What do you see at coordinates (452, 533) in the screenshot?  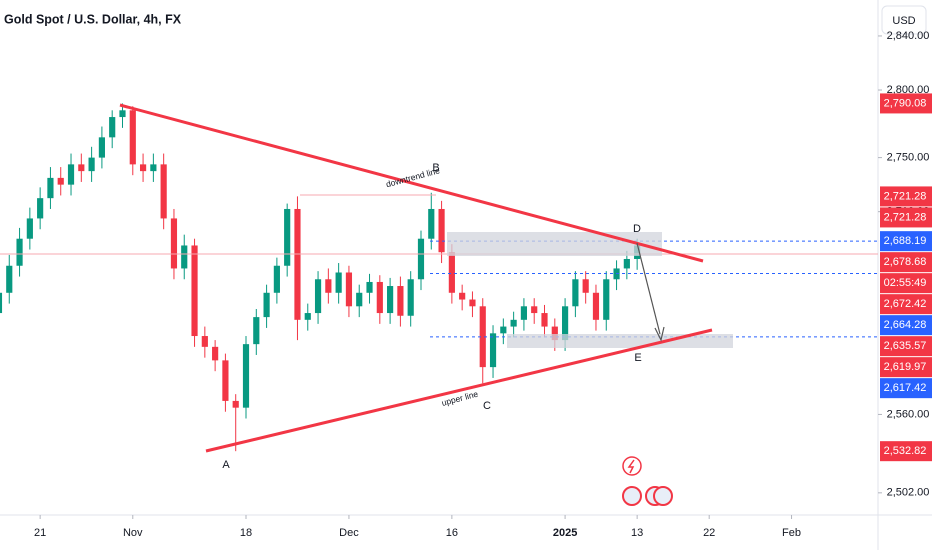 I see `x-tick-label: 16` at bounding box center [452, 533].